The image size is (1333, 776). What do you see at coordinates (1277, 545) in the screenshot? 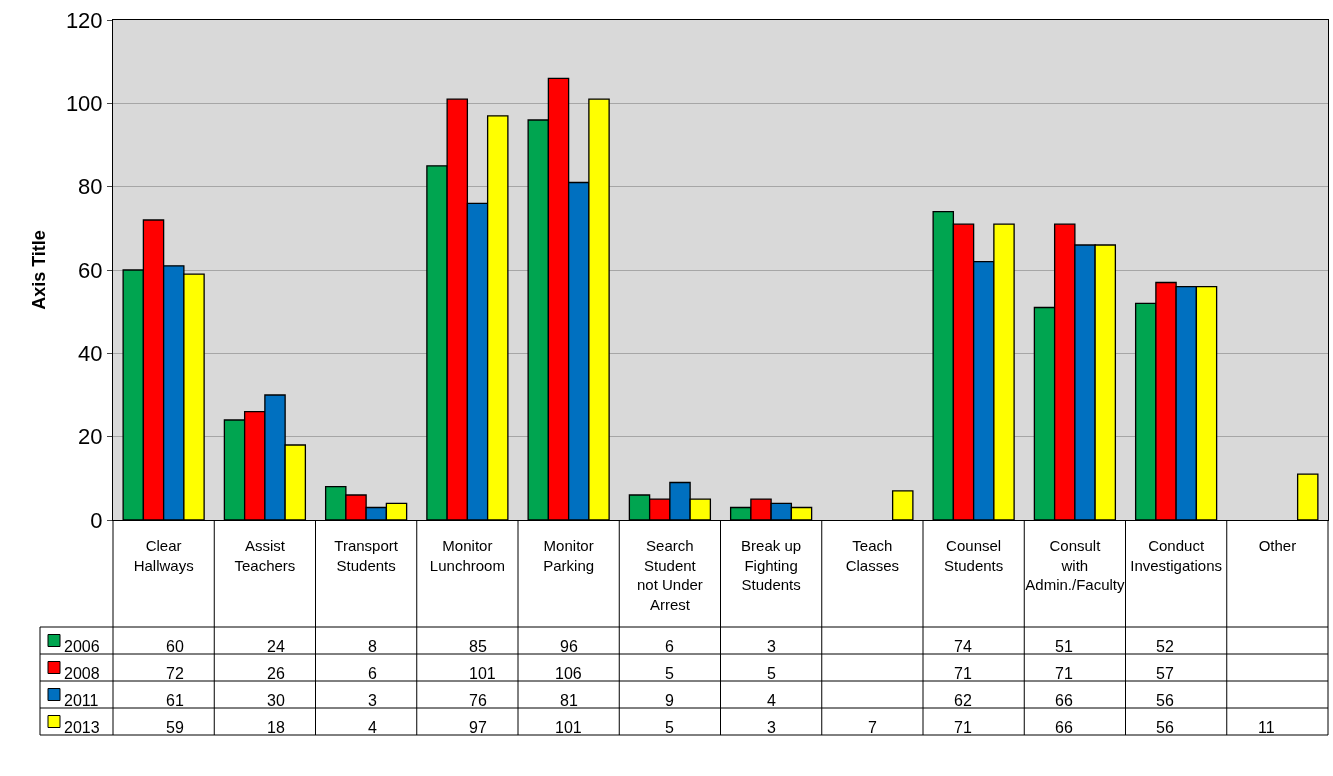
I see `x-tick-label: Other` at bounding box center [1277, 545].